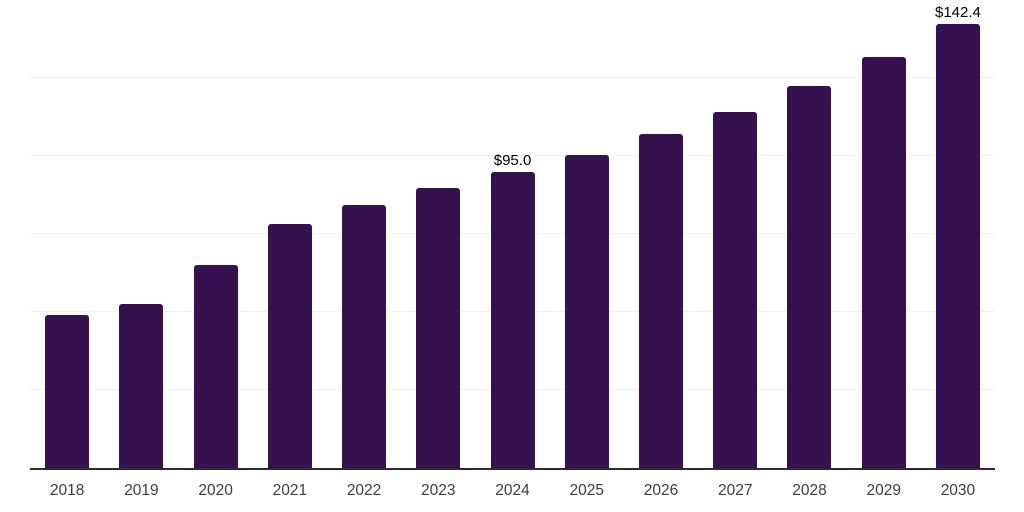 The width and height of the screenshot is (1024, 512). What do you see at coordinates (364, 490) in the screenshot?
I see `x-tick-label: 2022` at bounding box center [364, 490].